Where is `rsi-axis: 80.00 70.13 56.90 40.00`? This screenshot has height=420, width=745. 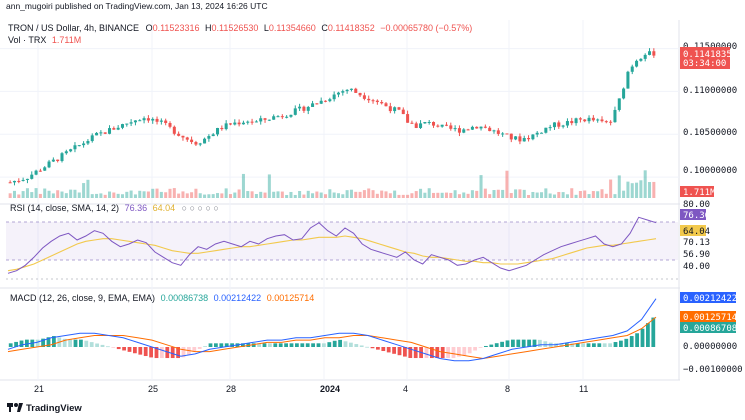
rsi-axis: 80.00 70.13 56.90 40.00 is located at coordinates (696, 236).